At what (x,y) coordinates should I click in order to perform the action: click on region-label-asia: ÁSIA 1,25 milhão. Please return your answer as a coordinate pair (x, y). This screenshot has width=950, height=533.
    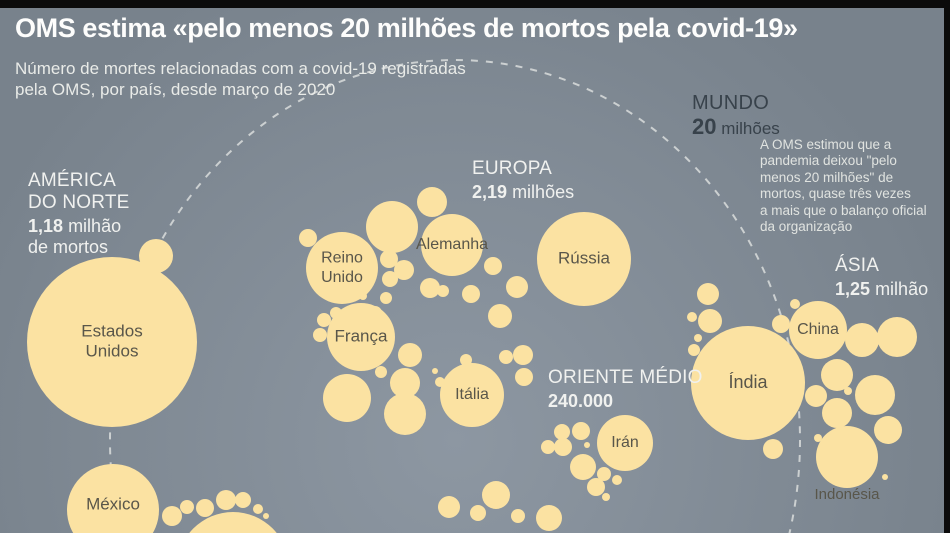
    Looking at the image, I should click on (881, 277).